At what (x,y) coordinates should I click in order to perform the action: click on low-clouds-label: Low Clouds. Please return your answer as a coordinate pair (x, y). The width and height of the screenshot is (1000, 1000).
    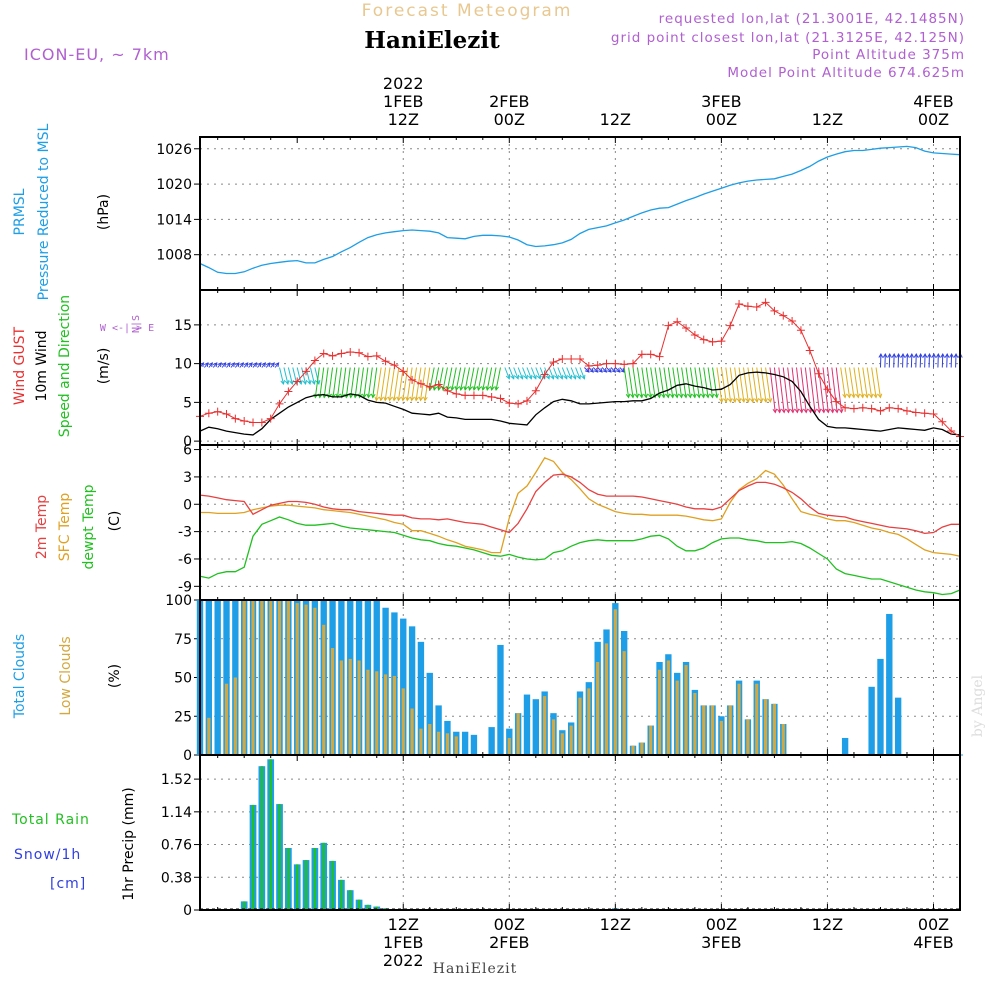
    Looking at the image, I should click on (66, 675).